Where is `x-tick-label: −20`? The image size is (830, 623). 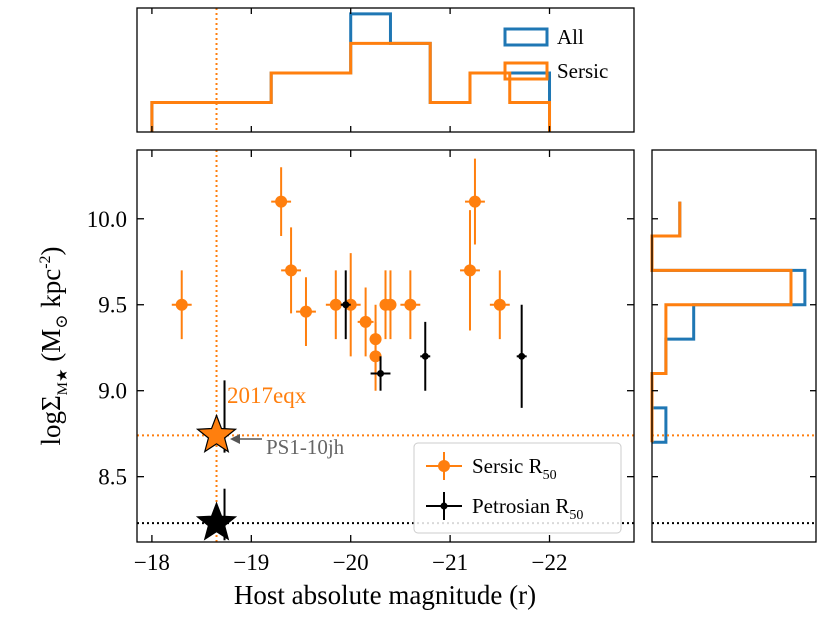
x-tick-label: −20 is located at coordinates (351, 562).